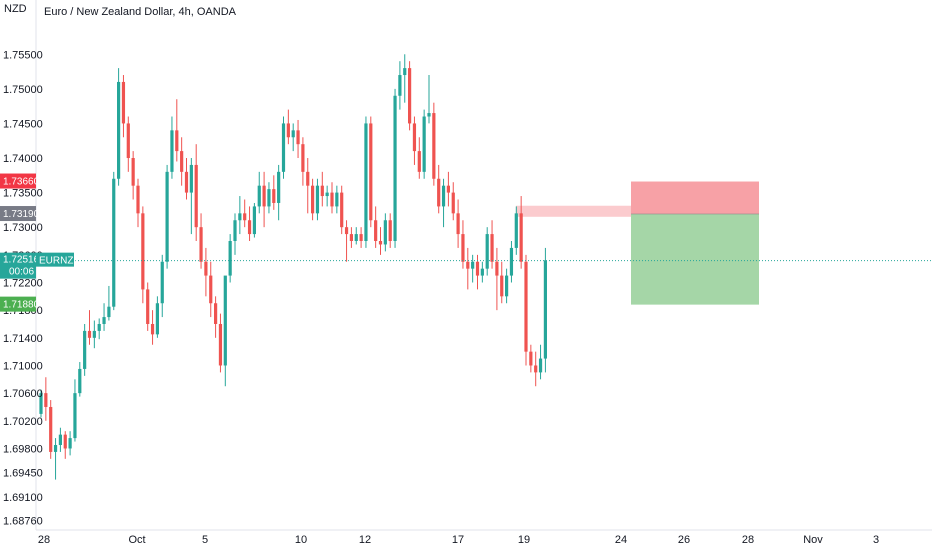 The image size is (932, 550). I want to click on time-tick-label: 26, so click(684, 540).